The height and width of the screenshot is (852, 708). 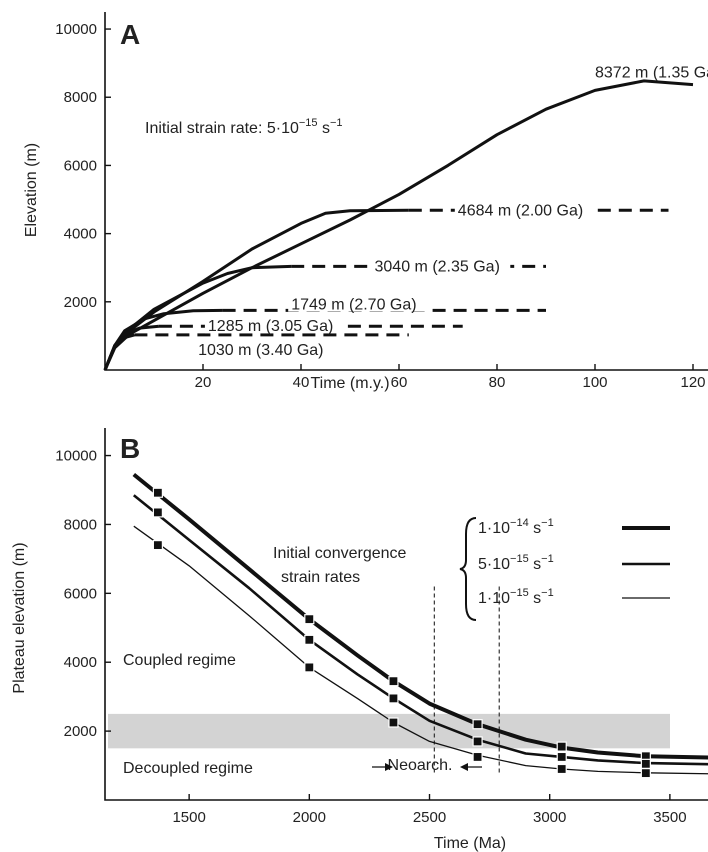 What do you see at coordinates (19, 617) in the screenshot?
I see `panel-b-ylabel: Plateau elevation (m)` at bounding box center [19, 617].